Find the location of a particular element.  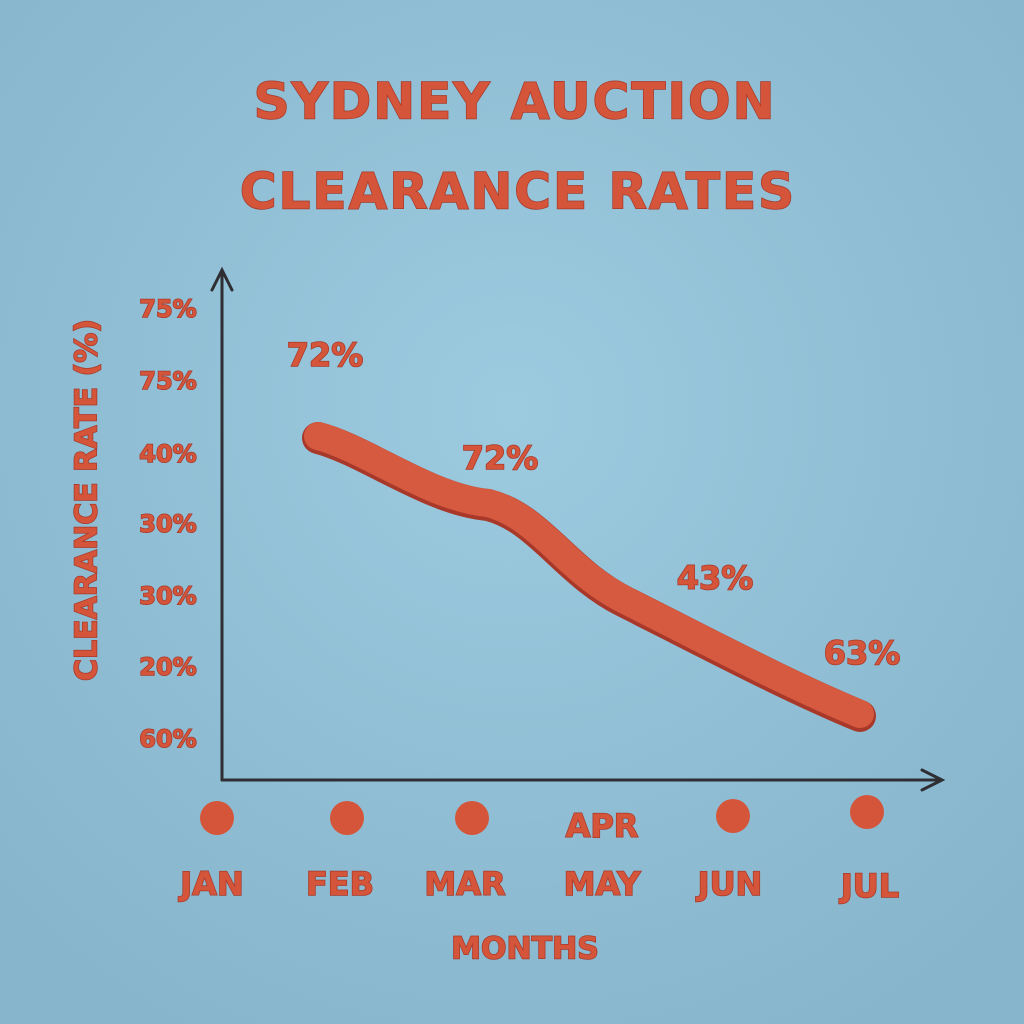

x-tick-label: MAR is located at coordinates (464, 884).